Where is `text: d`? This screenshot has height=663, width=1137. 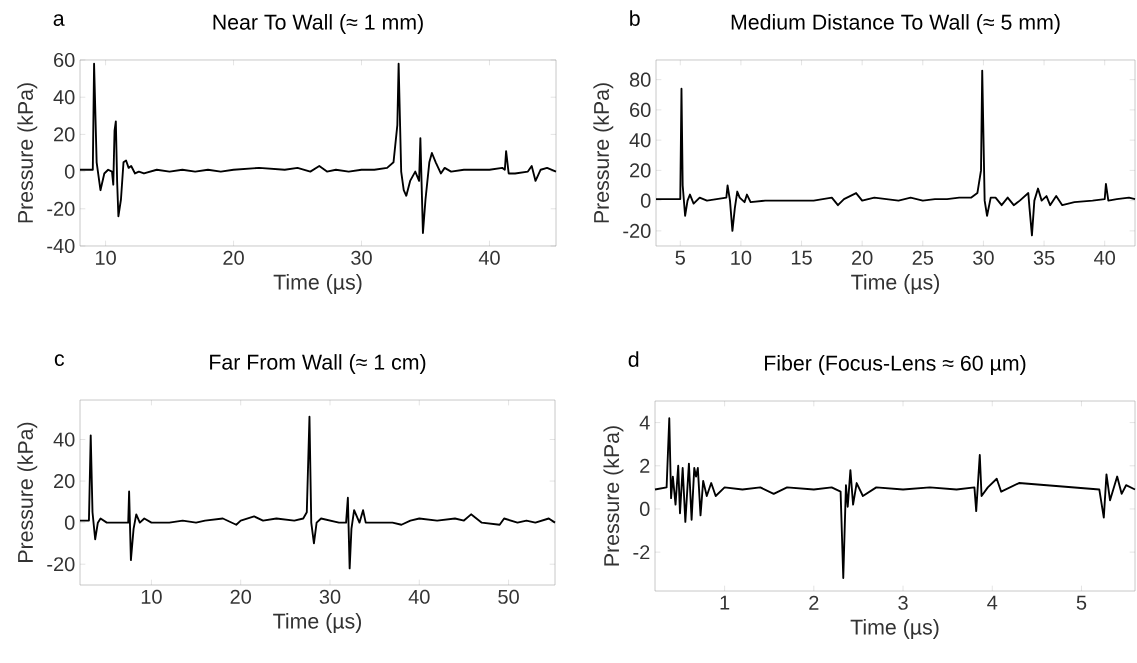 text: d is located at coordinates (633, 359).